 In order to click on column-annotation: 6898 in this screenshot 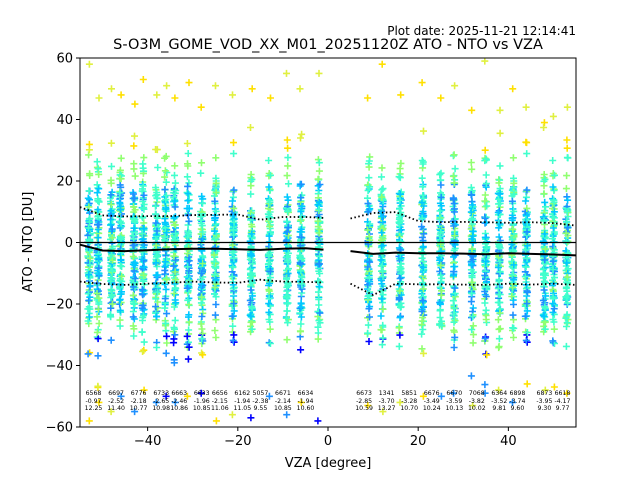, I will do `click(518, 393)`.